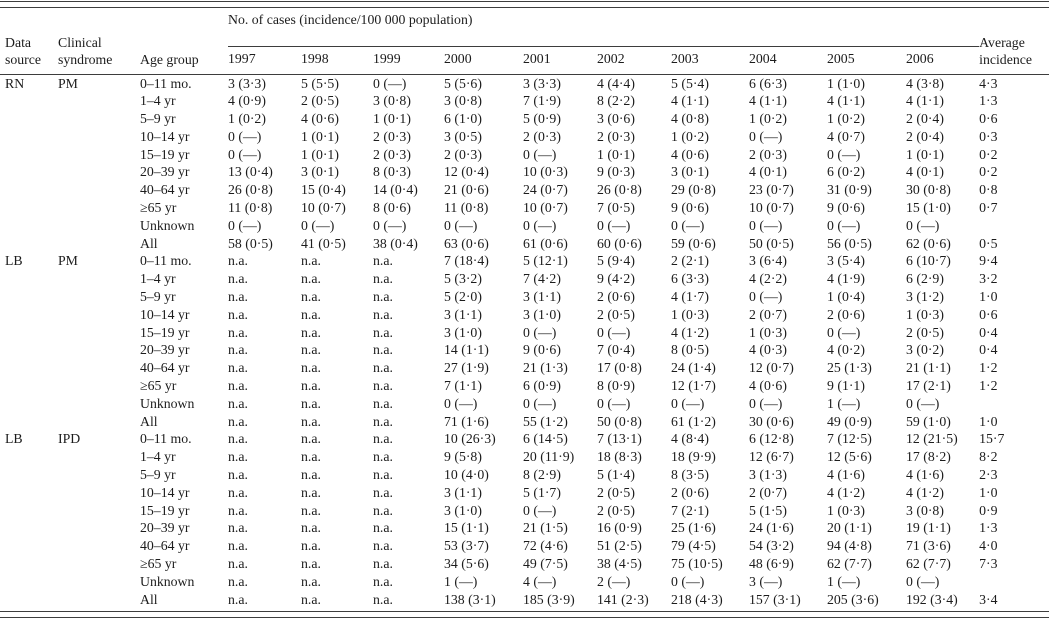  What do you see at coordinates (463, 457) in the screenshot?
I see `value-cell: 9 (5·8)` at bounding box center [463, 457].